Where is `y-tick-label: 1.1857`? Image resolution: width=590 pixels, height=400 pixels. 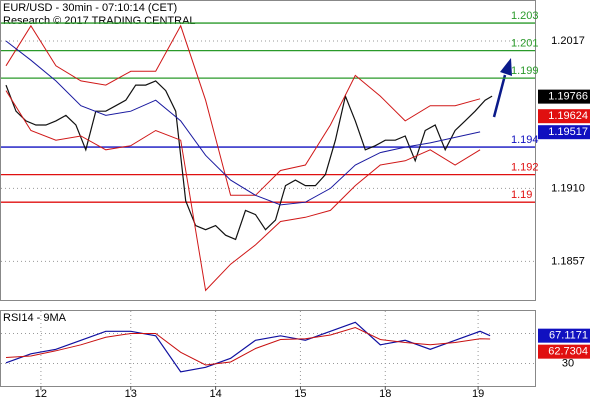 y-tick-label: 1.1857 is located at coordinates (568, 261).